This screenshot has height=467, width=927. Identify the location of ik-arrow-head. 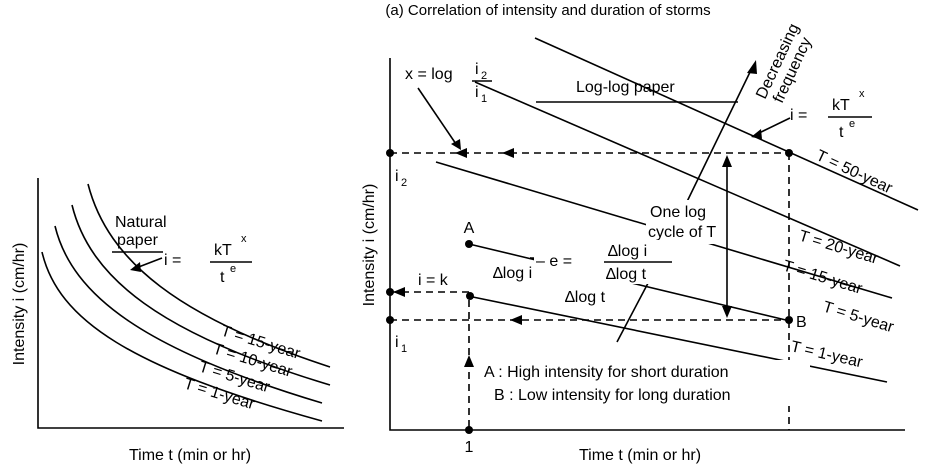
(399, 292).